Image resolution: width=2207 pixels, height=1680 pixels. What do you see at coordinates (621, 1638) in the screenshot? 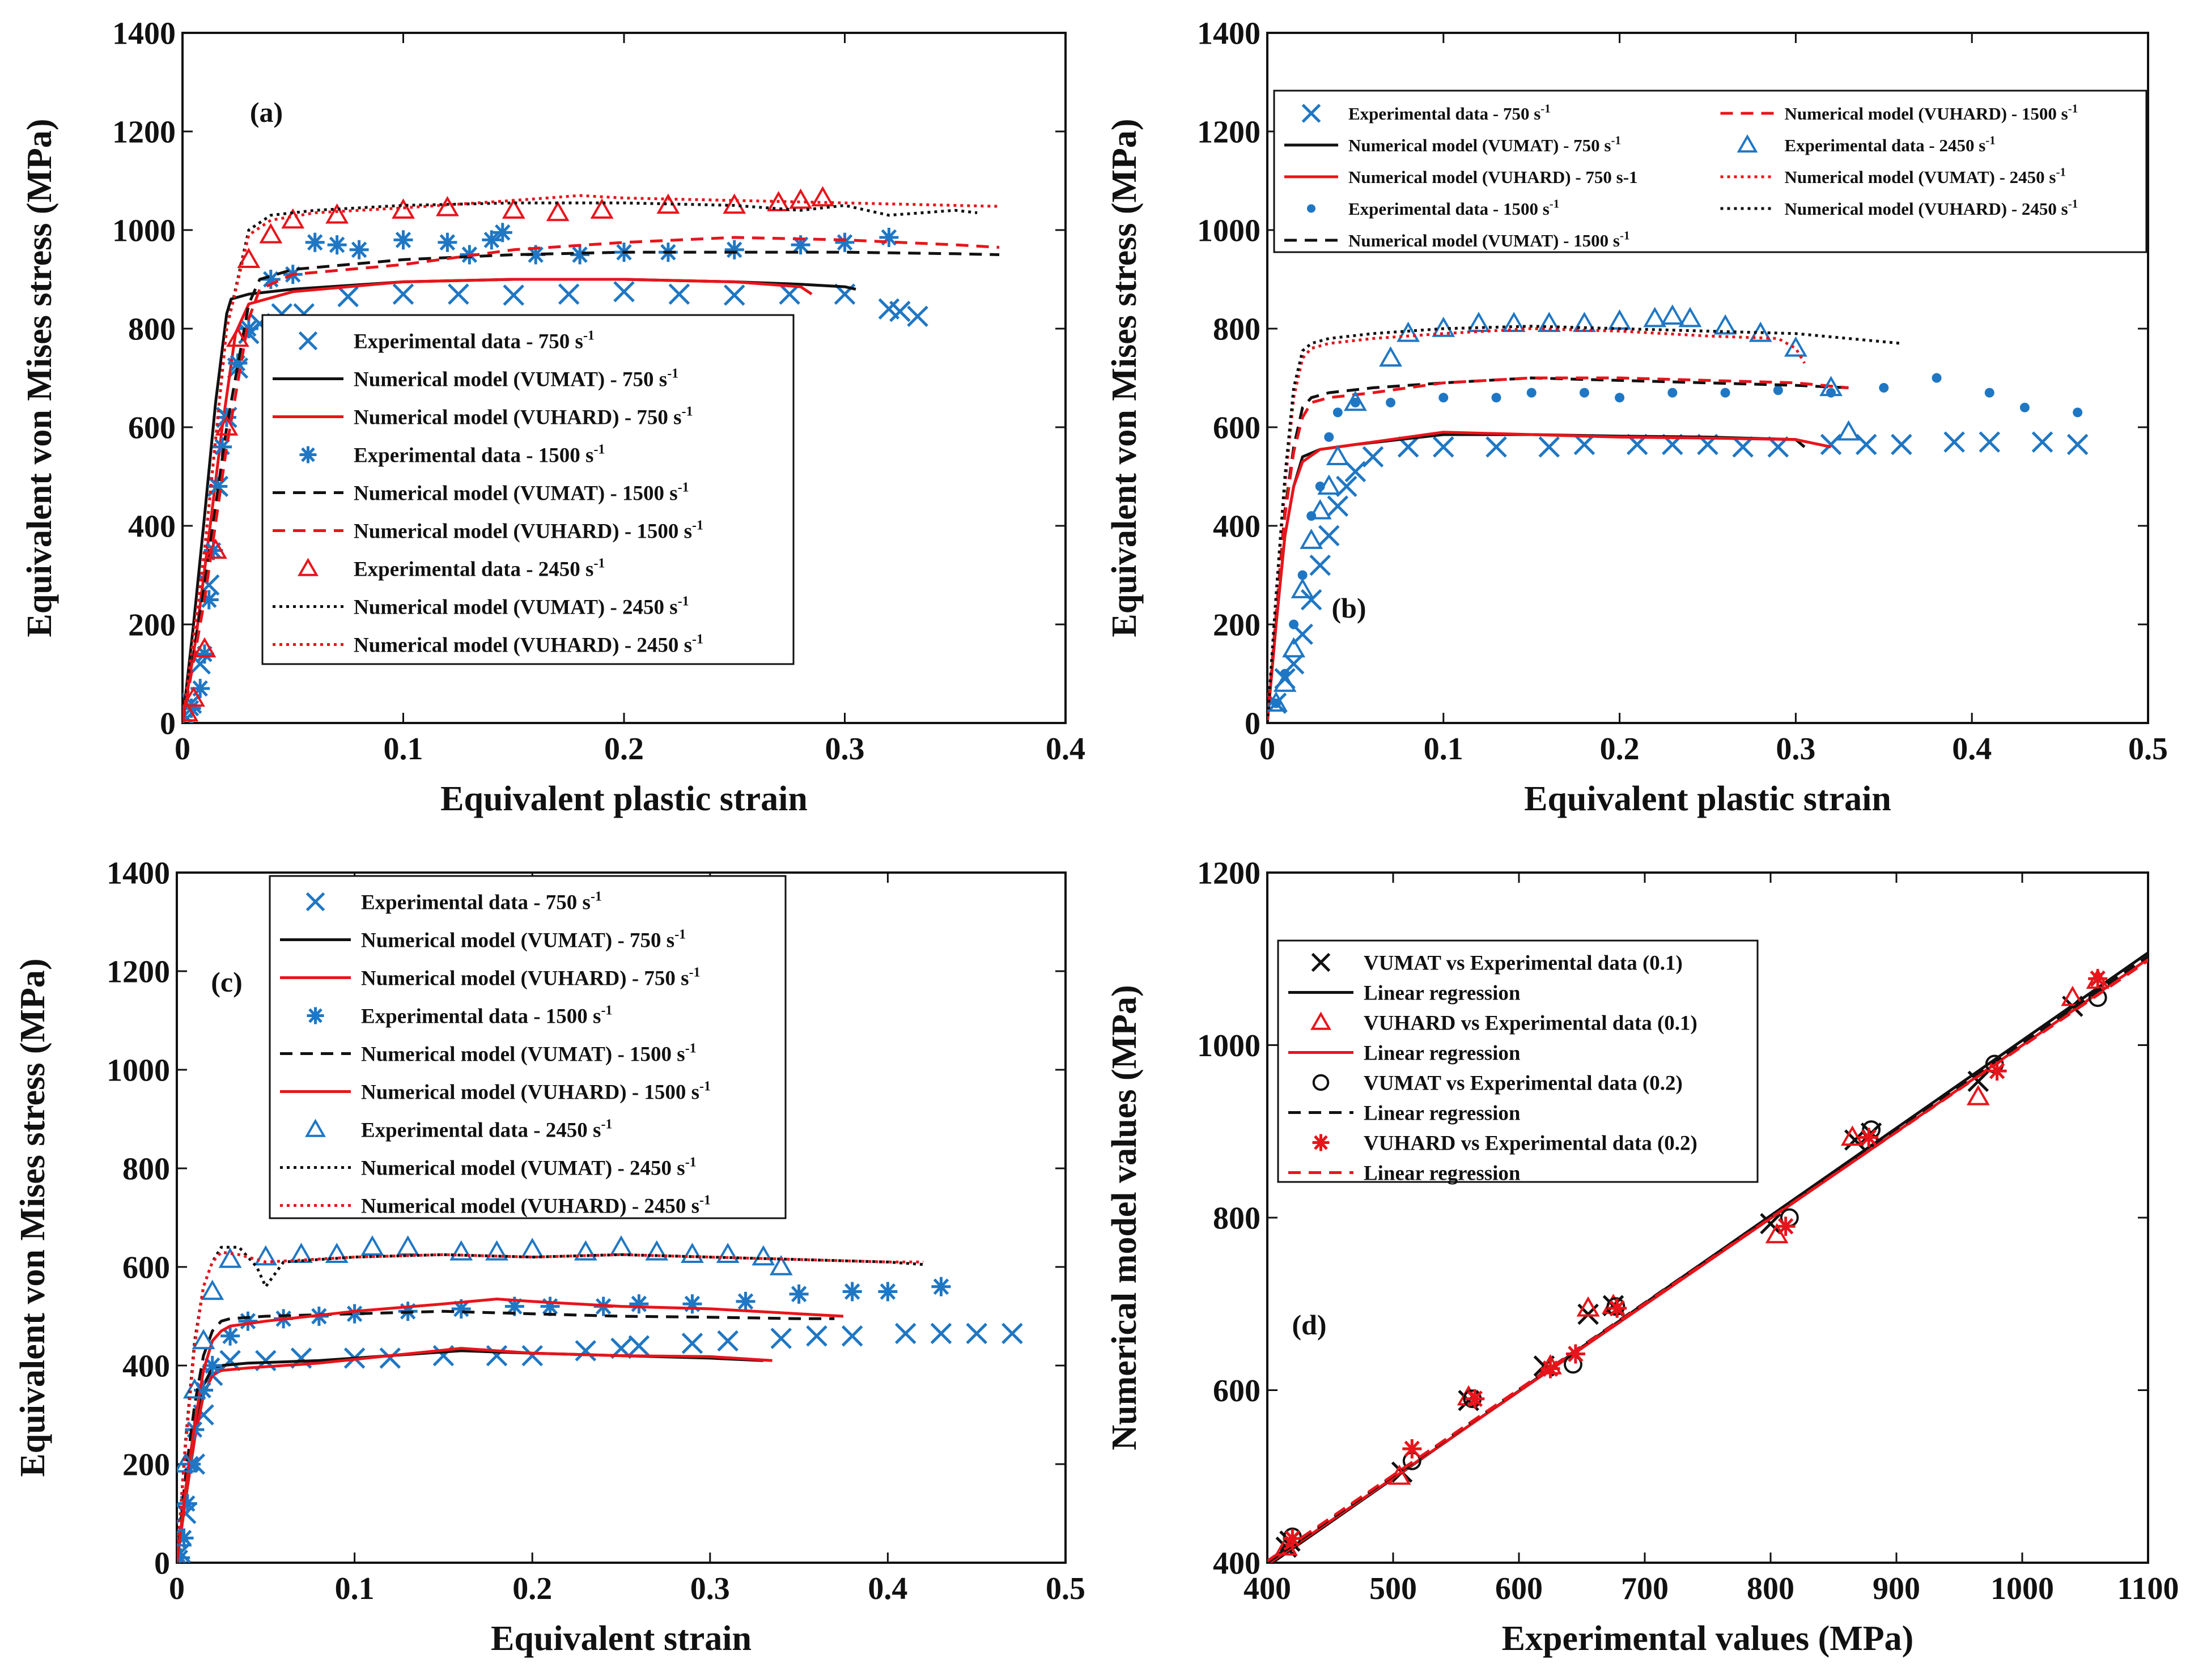
I see `x-axis-label-c: Equivalent strain` at bounding box center [621, 1638].